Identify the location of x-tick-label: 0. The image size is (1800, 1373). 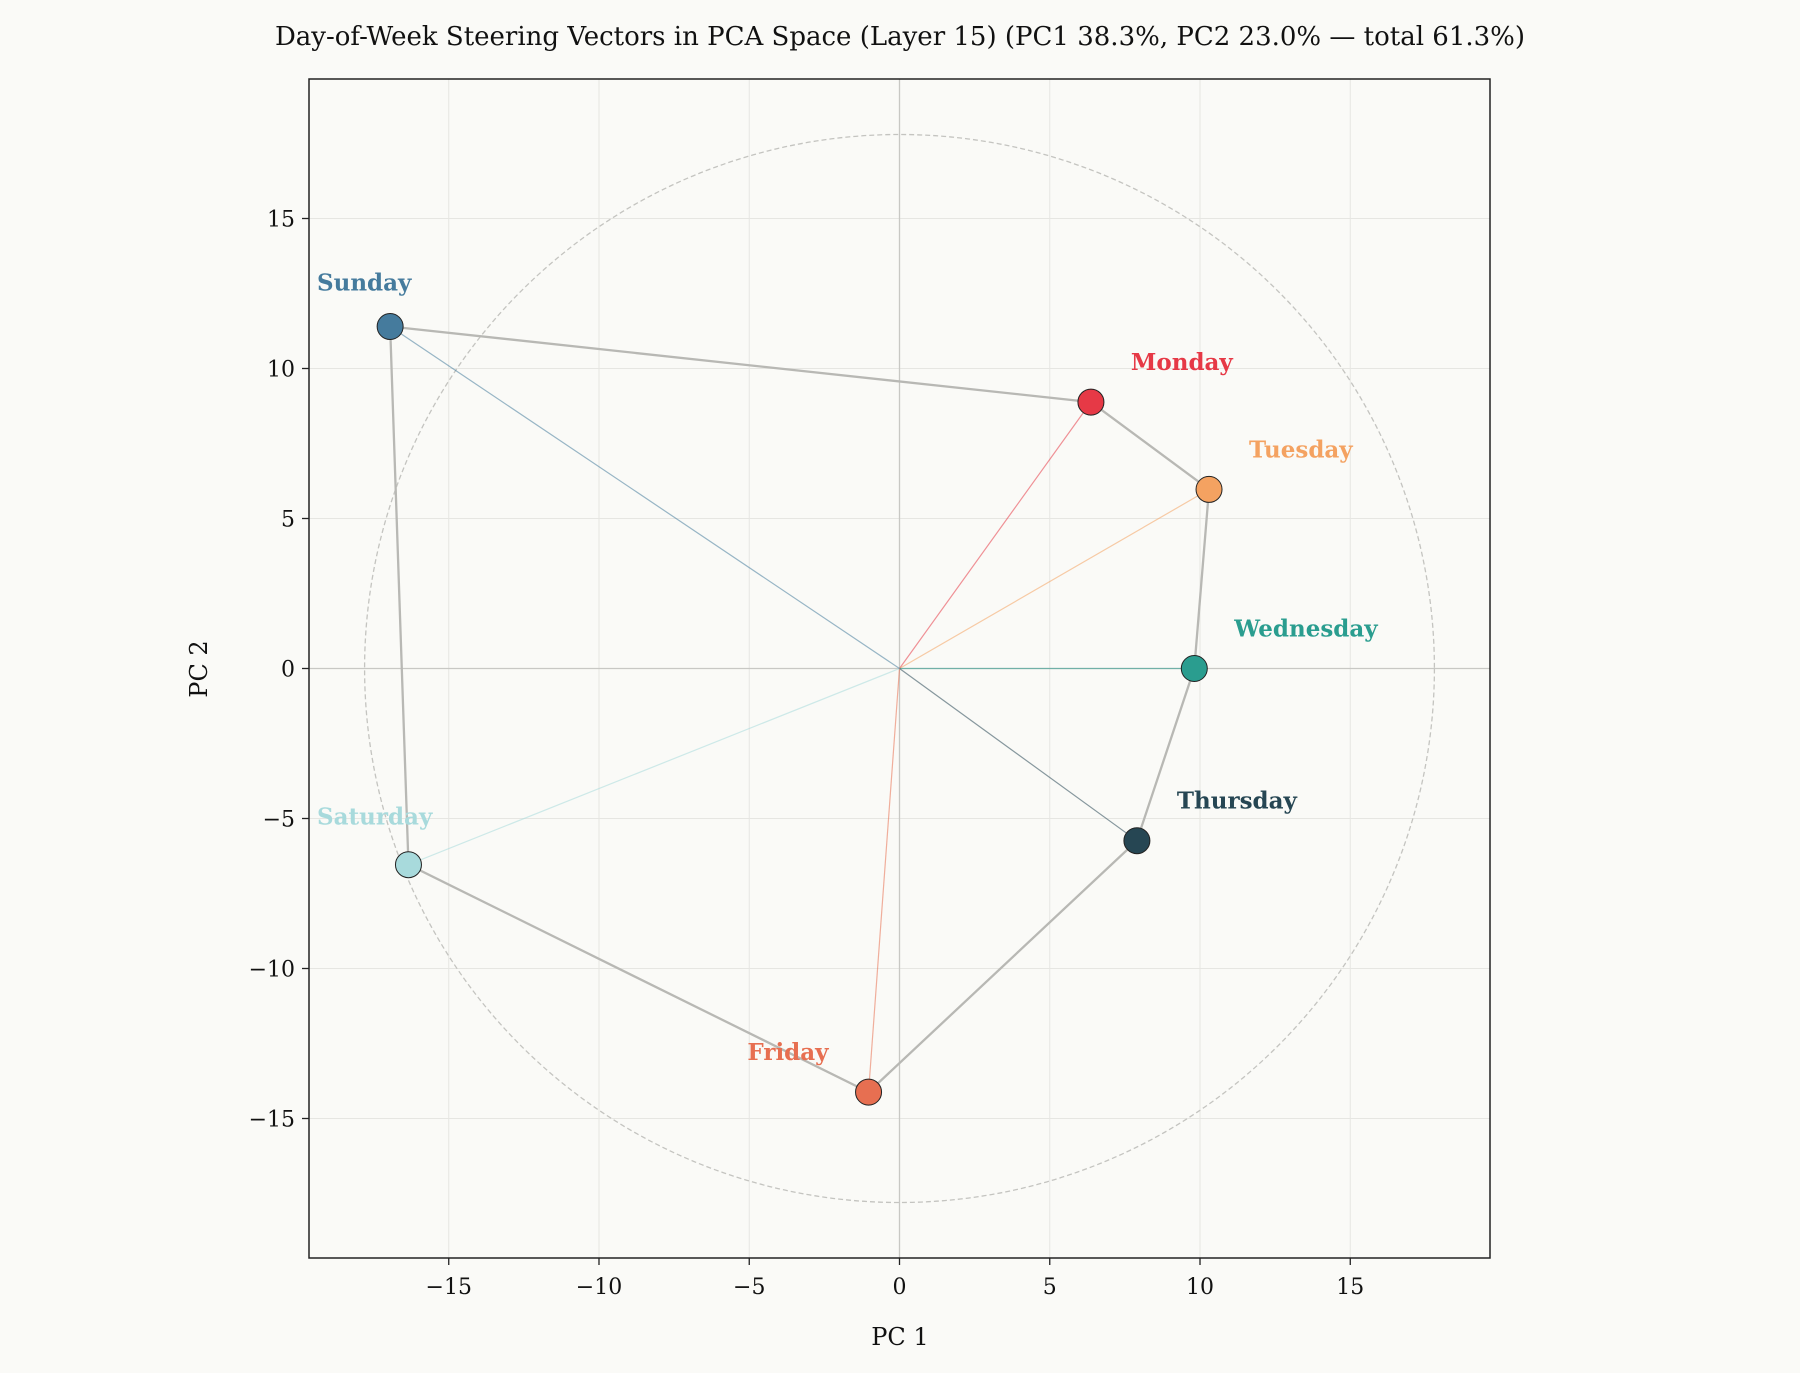
(900, 1287).